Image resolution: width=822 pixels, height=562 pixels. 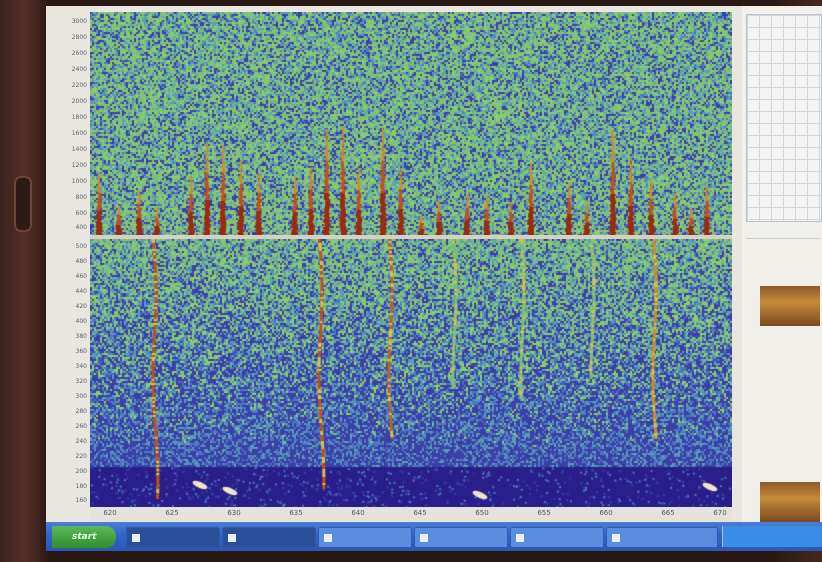 I want to click on y-tick: 1200, so click(x=79, y=165).